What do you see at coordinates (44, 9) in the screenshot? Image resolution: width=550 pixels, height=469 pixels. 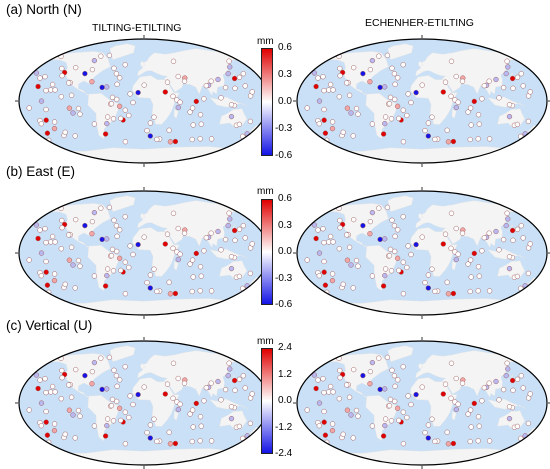 I see `panel-label-north: (a) North (N)` at bounding box center [44, 9].